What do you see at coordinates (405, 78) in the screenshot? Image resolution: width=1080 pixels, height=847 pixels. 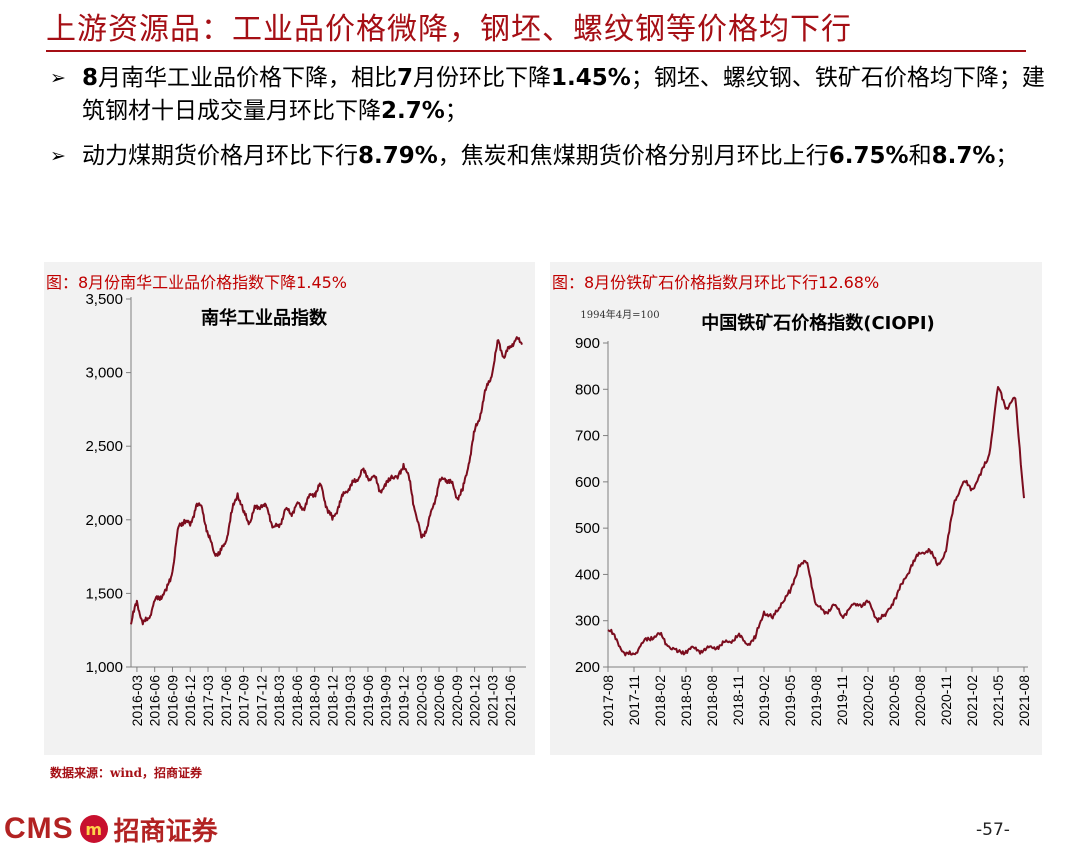 I see `bullet-number: 7` at bounding box center [405, 78].